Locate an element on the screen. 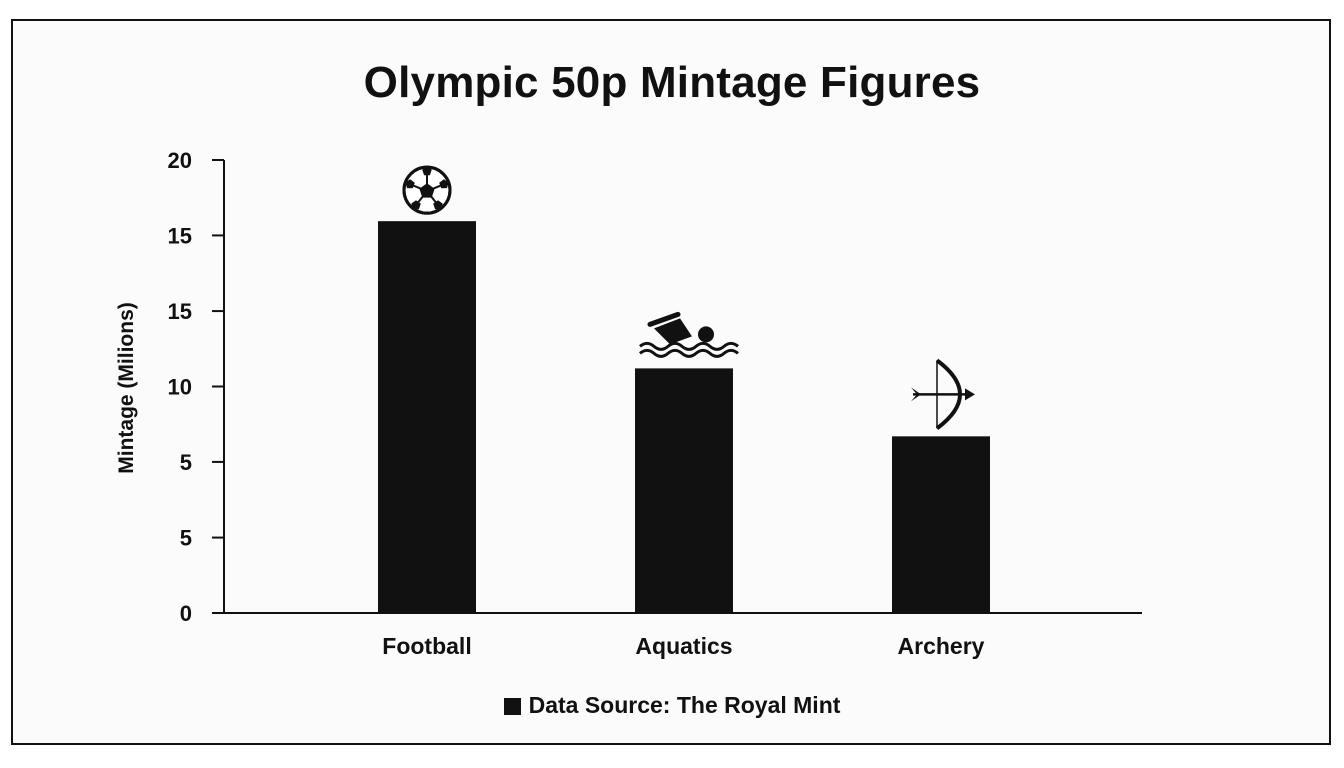  category-labels: Football Aquatics Archery is located at coordinates (683, 646).